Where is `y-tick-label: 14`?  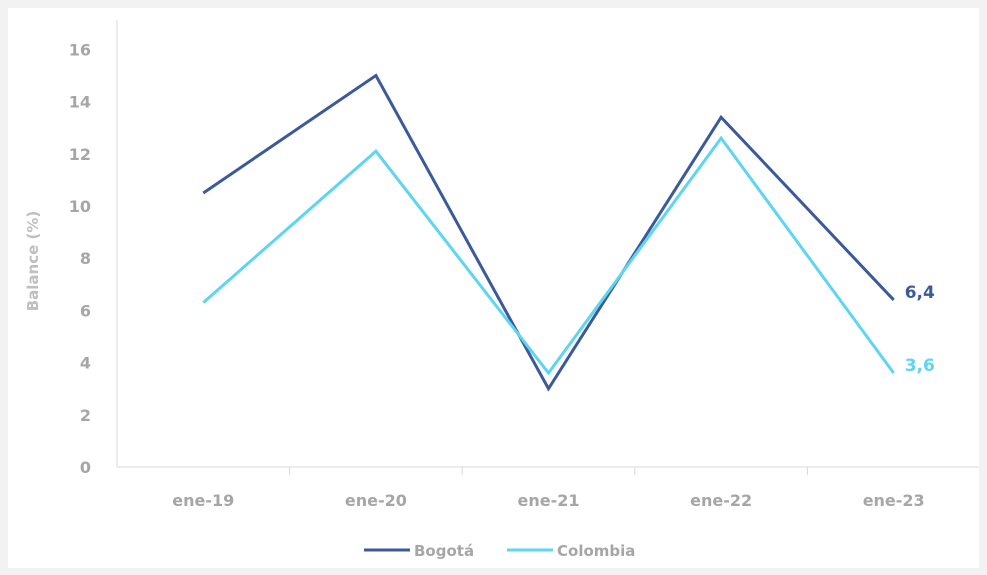 y-tick-label: 14 is located at coordinates (80, 102).